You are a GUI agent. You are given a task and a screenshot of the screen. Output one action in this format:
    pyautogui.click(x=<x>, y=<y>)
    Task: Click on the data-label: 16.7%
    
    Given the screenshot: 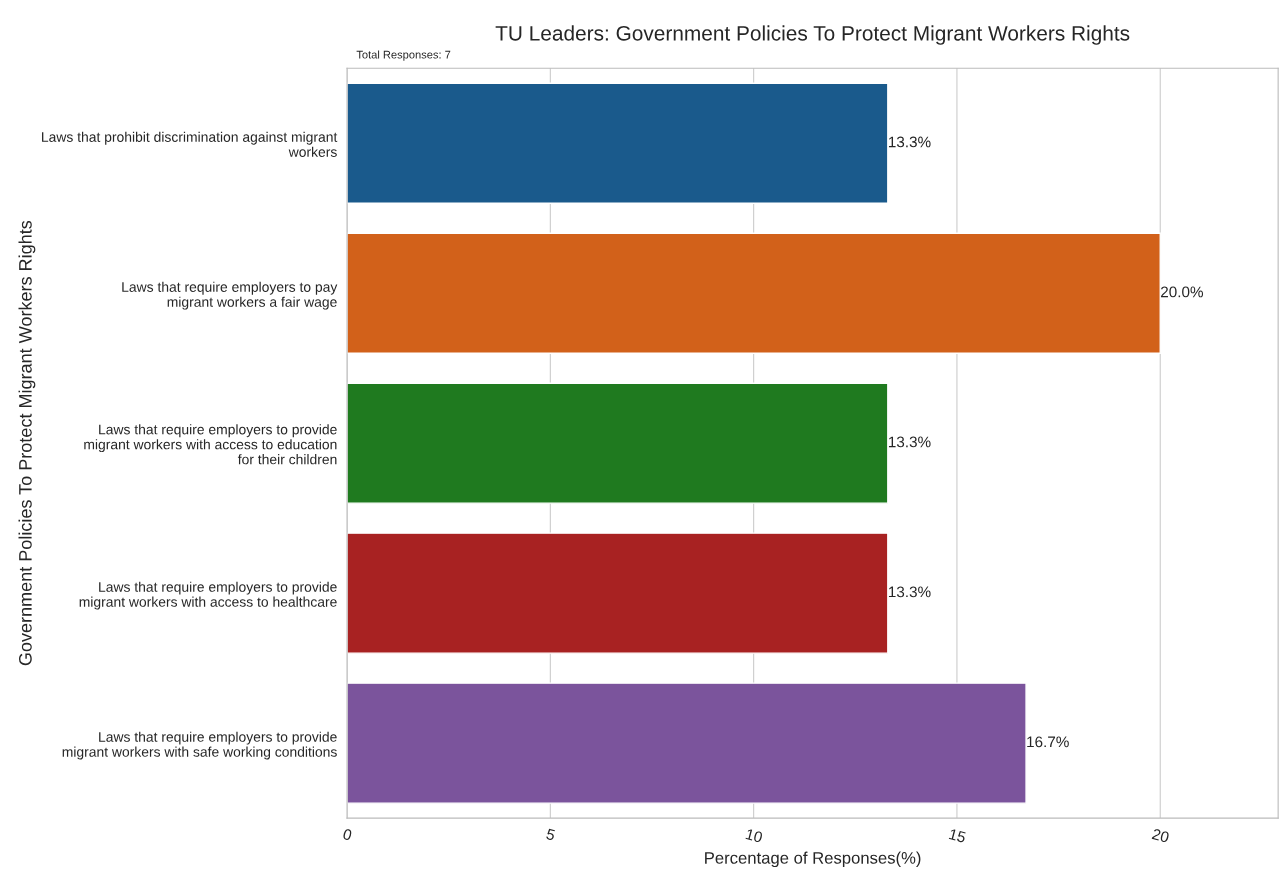 What is the action you would take?
    pyautogui.click(x=1048, y=742)
    